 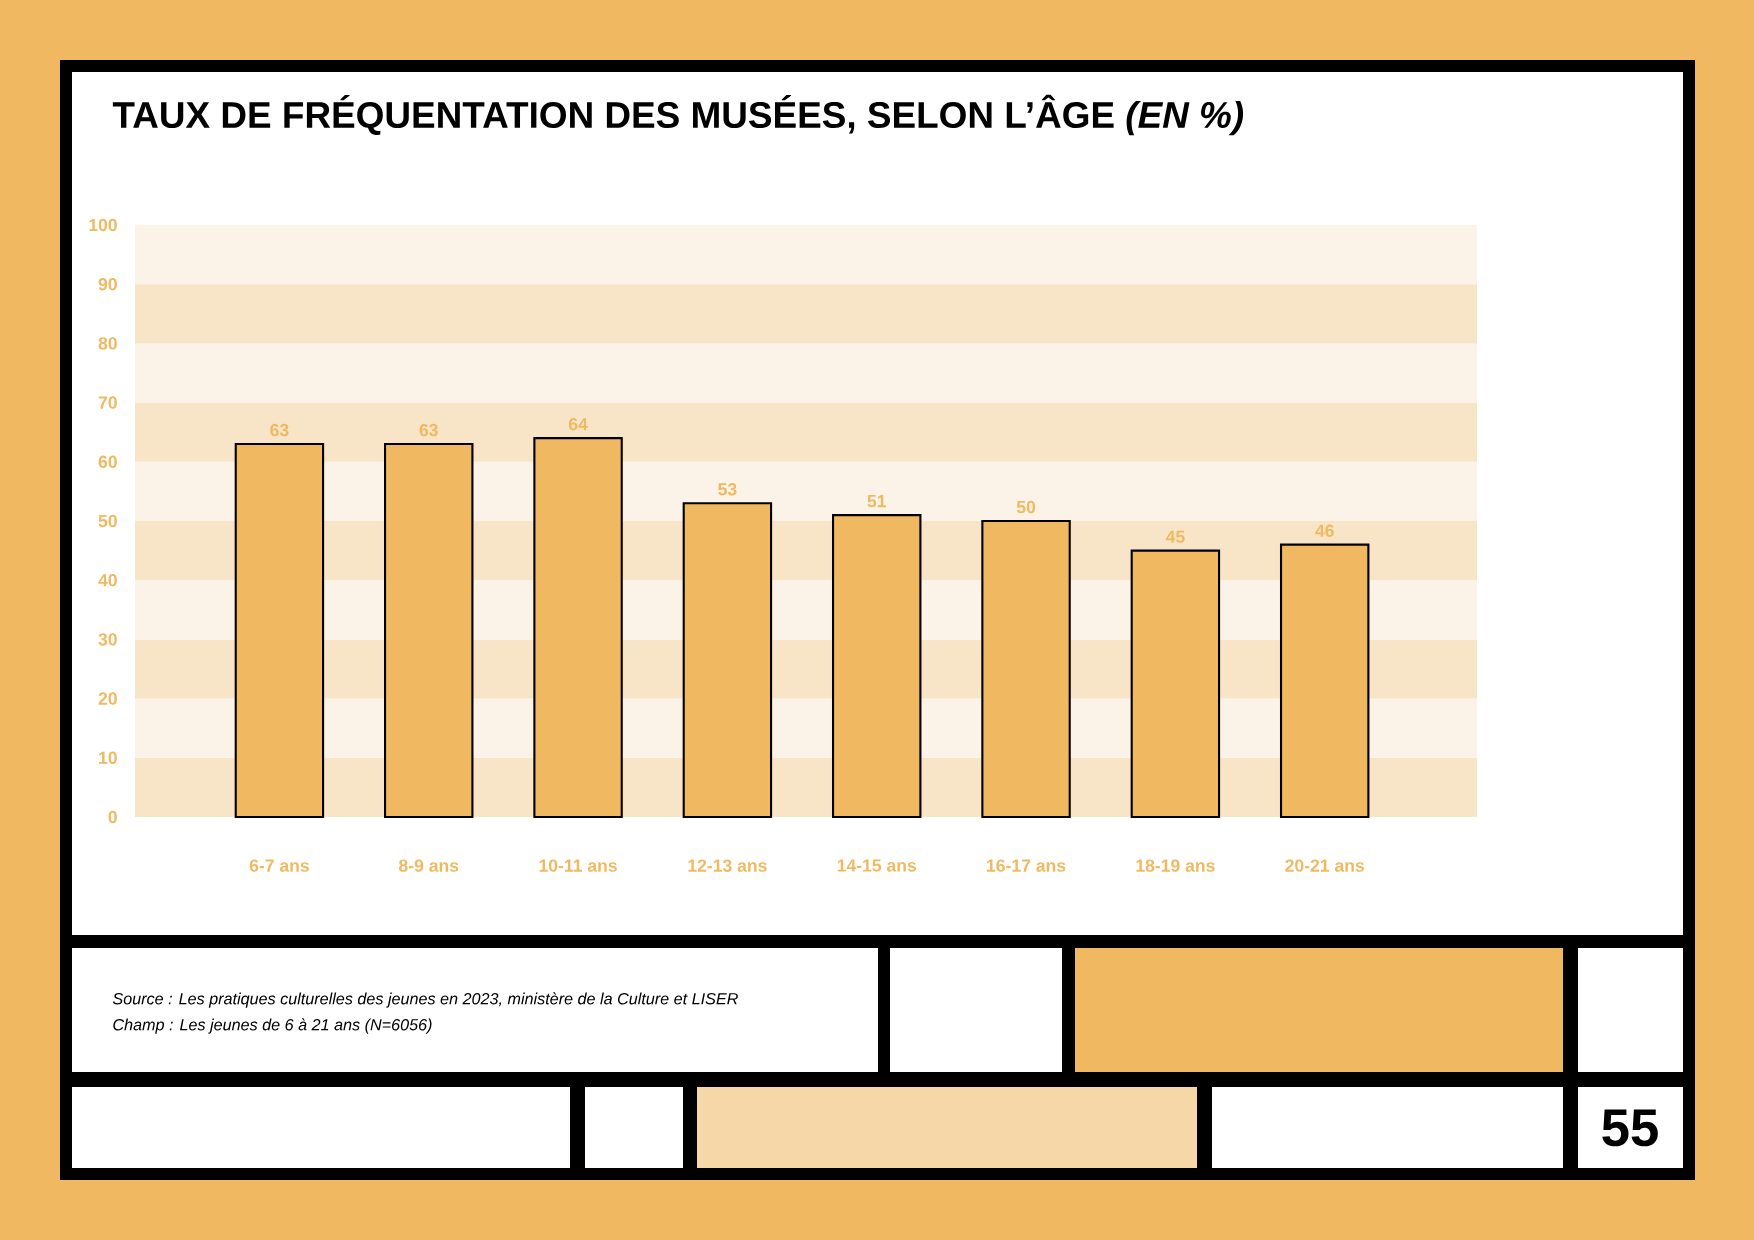 I want to click on y-tick-label: 60, so click(x=107, y=462).